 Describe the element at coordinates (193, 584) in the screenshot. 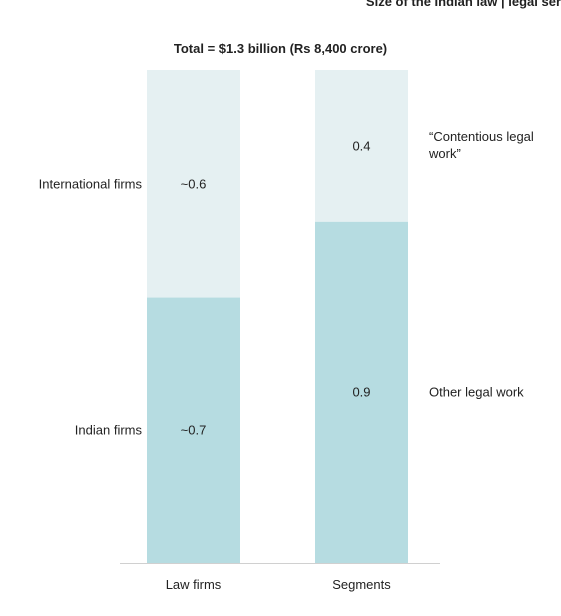

I see `x-tick-label: Law firms` at that location.